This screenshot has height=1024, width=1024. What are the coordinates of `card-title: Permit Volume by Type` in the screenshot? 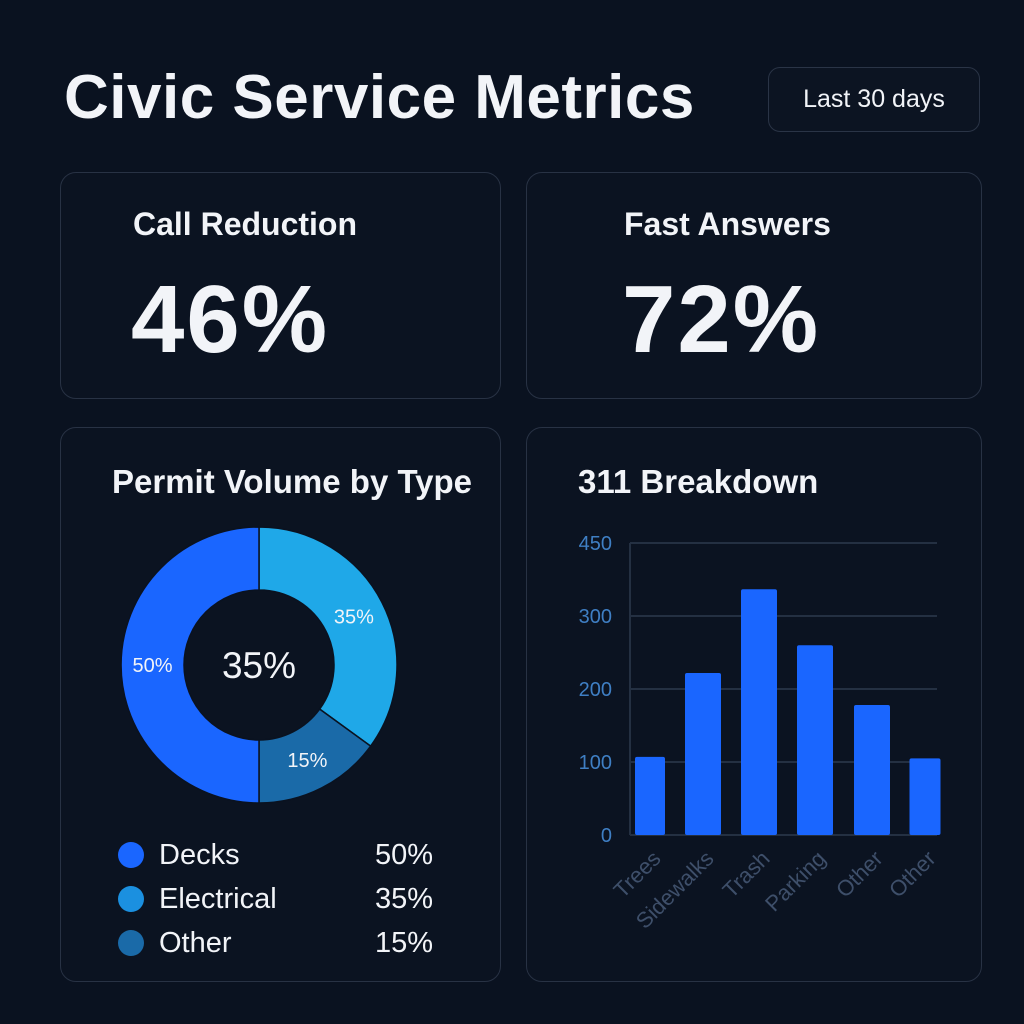 It's located at (292, 481).